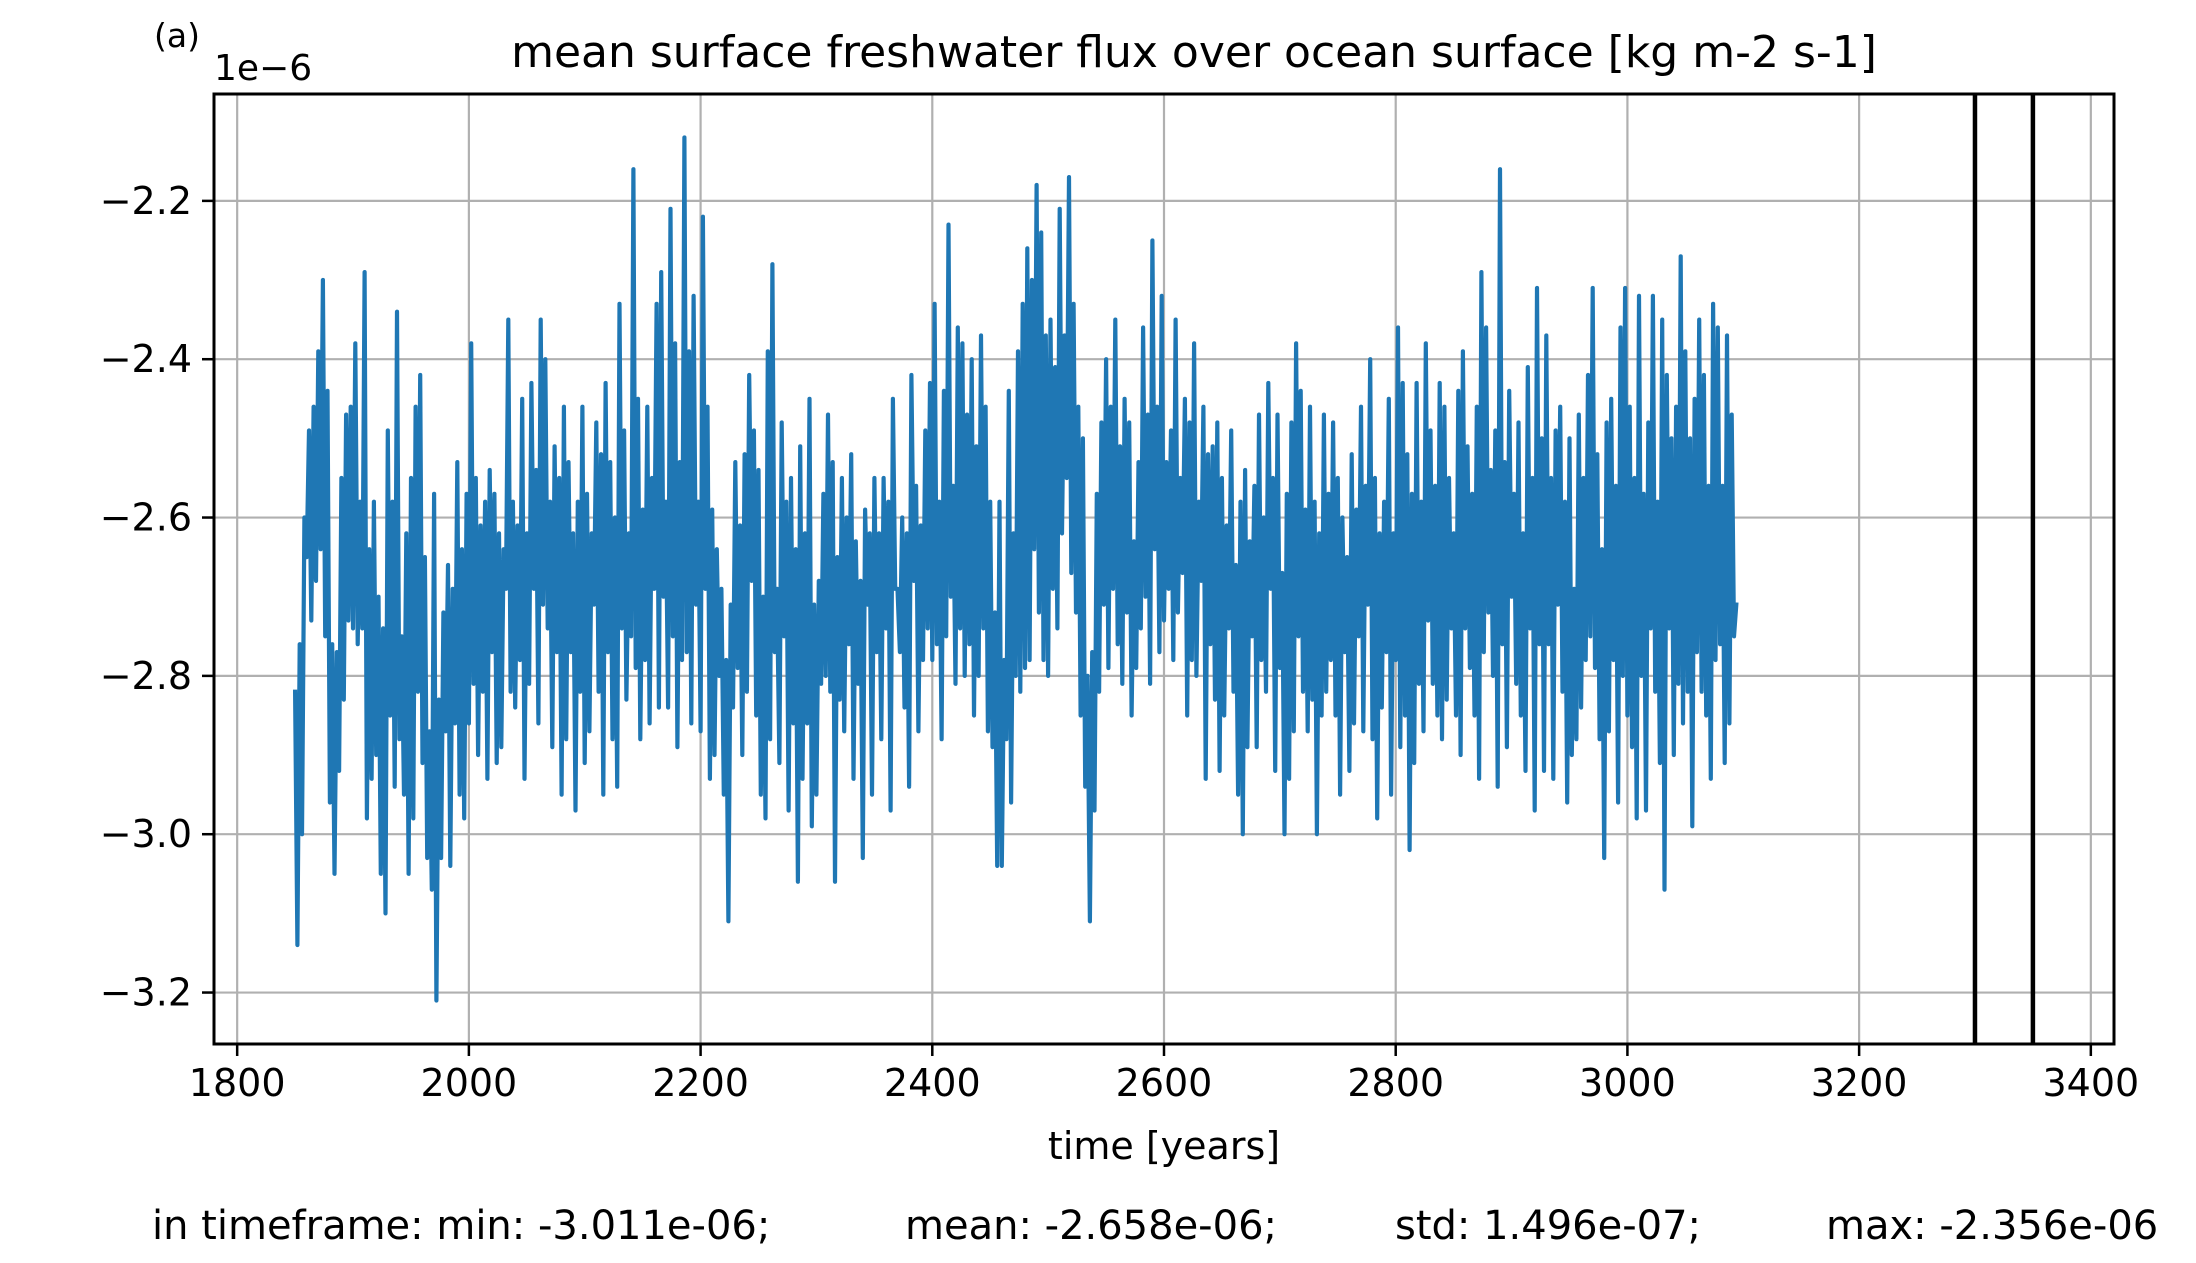 The image size is (2196, 1263). I want to click on x-tick-label: 2800, so click(1395, 1083).